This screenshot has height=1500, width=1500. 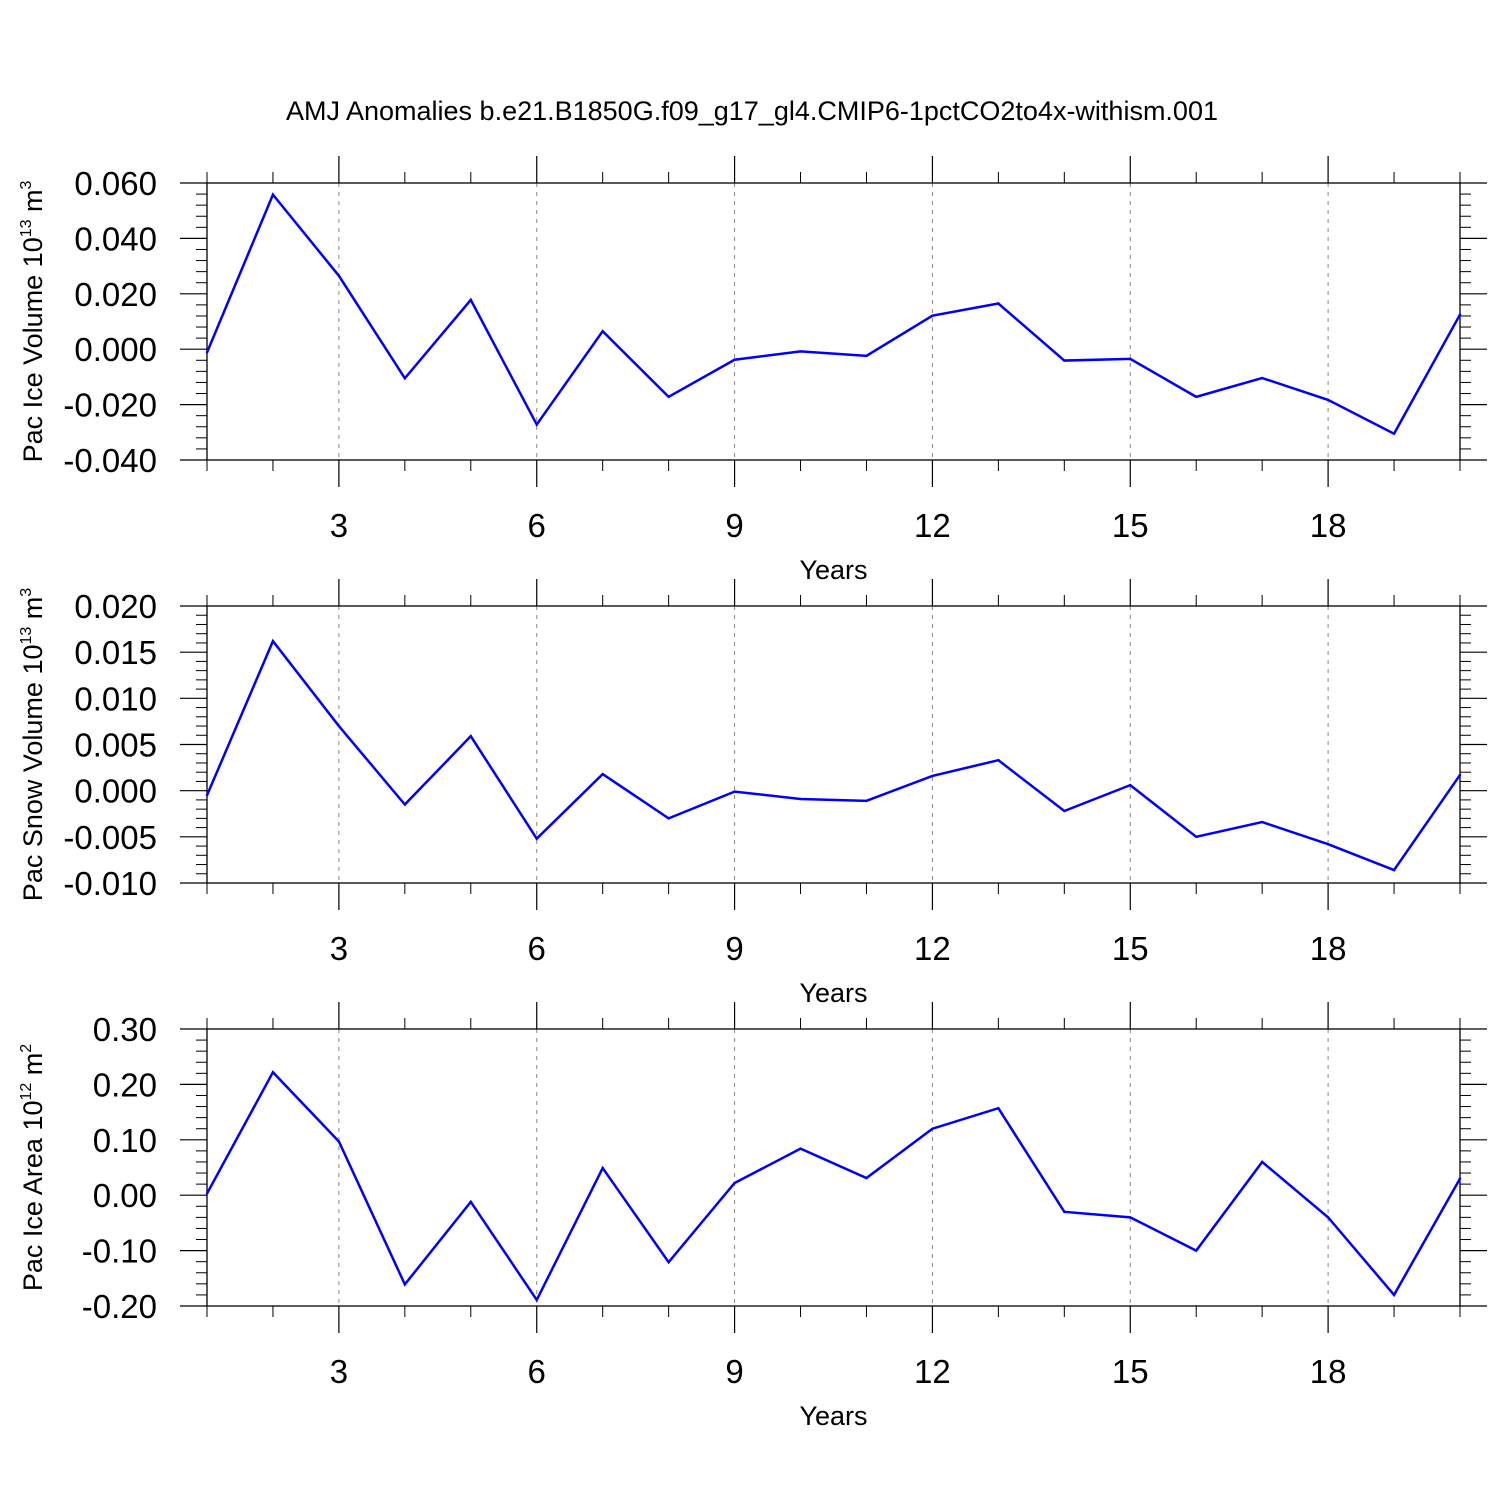 What do you see at coordinates (33, 1167) in the screenshot?
I see `y-axis-label: Pac Ice Area 1012 m2` at bounding box center [33, 1167].